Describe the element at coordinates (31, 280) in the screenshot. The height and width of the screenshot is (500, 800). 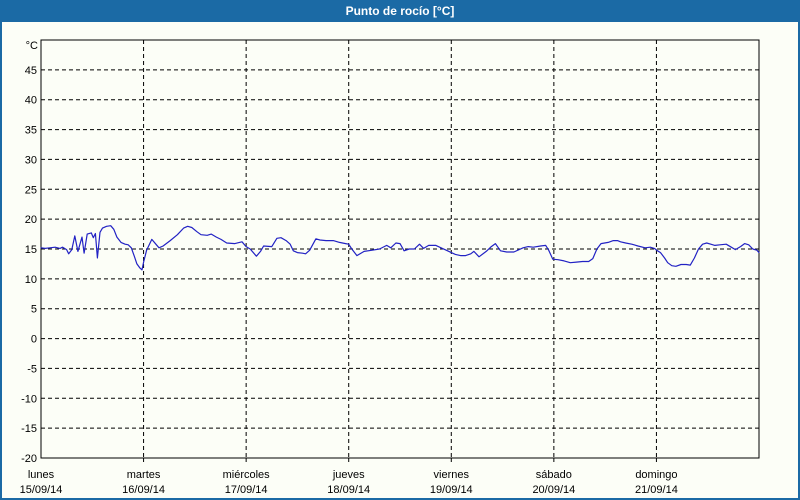
I see `y-tick-label: 10` at that location.